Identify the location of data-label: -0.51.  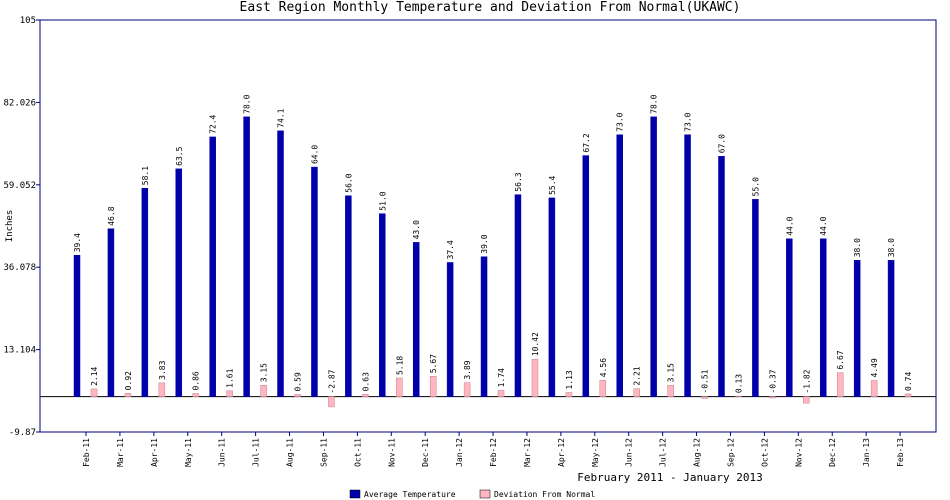
(705, 381).